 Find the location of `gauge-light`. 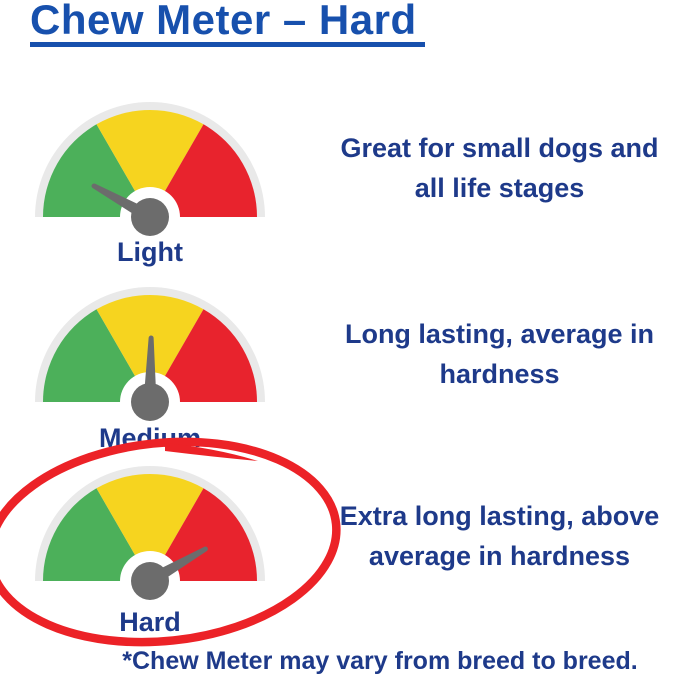

gauge-light is located at coordinates (150, 174).